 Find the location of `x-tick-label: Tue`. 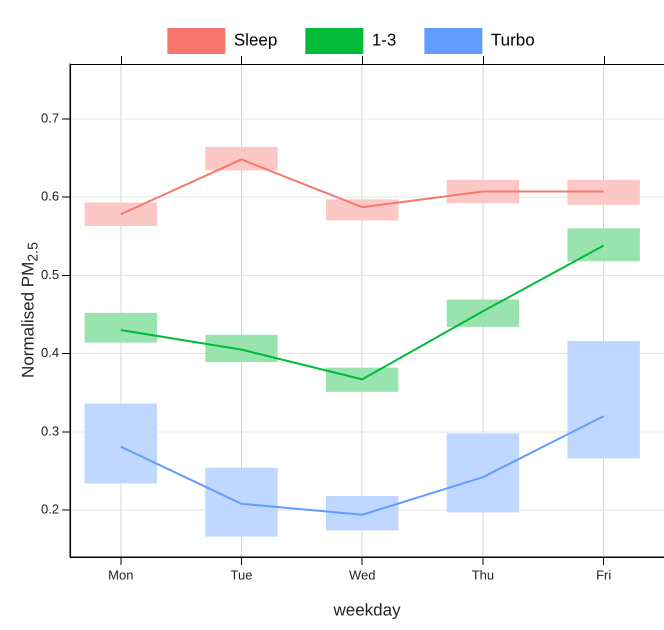

x-tick-label: Tue is located at coordinates (241, 574).